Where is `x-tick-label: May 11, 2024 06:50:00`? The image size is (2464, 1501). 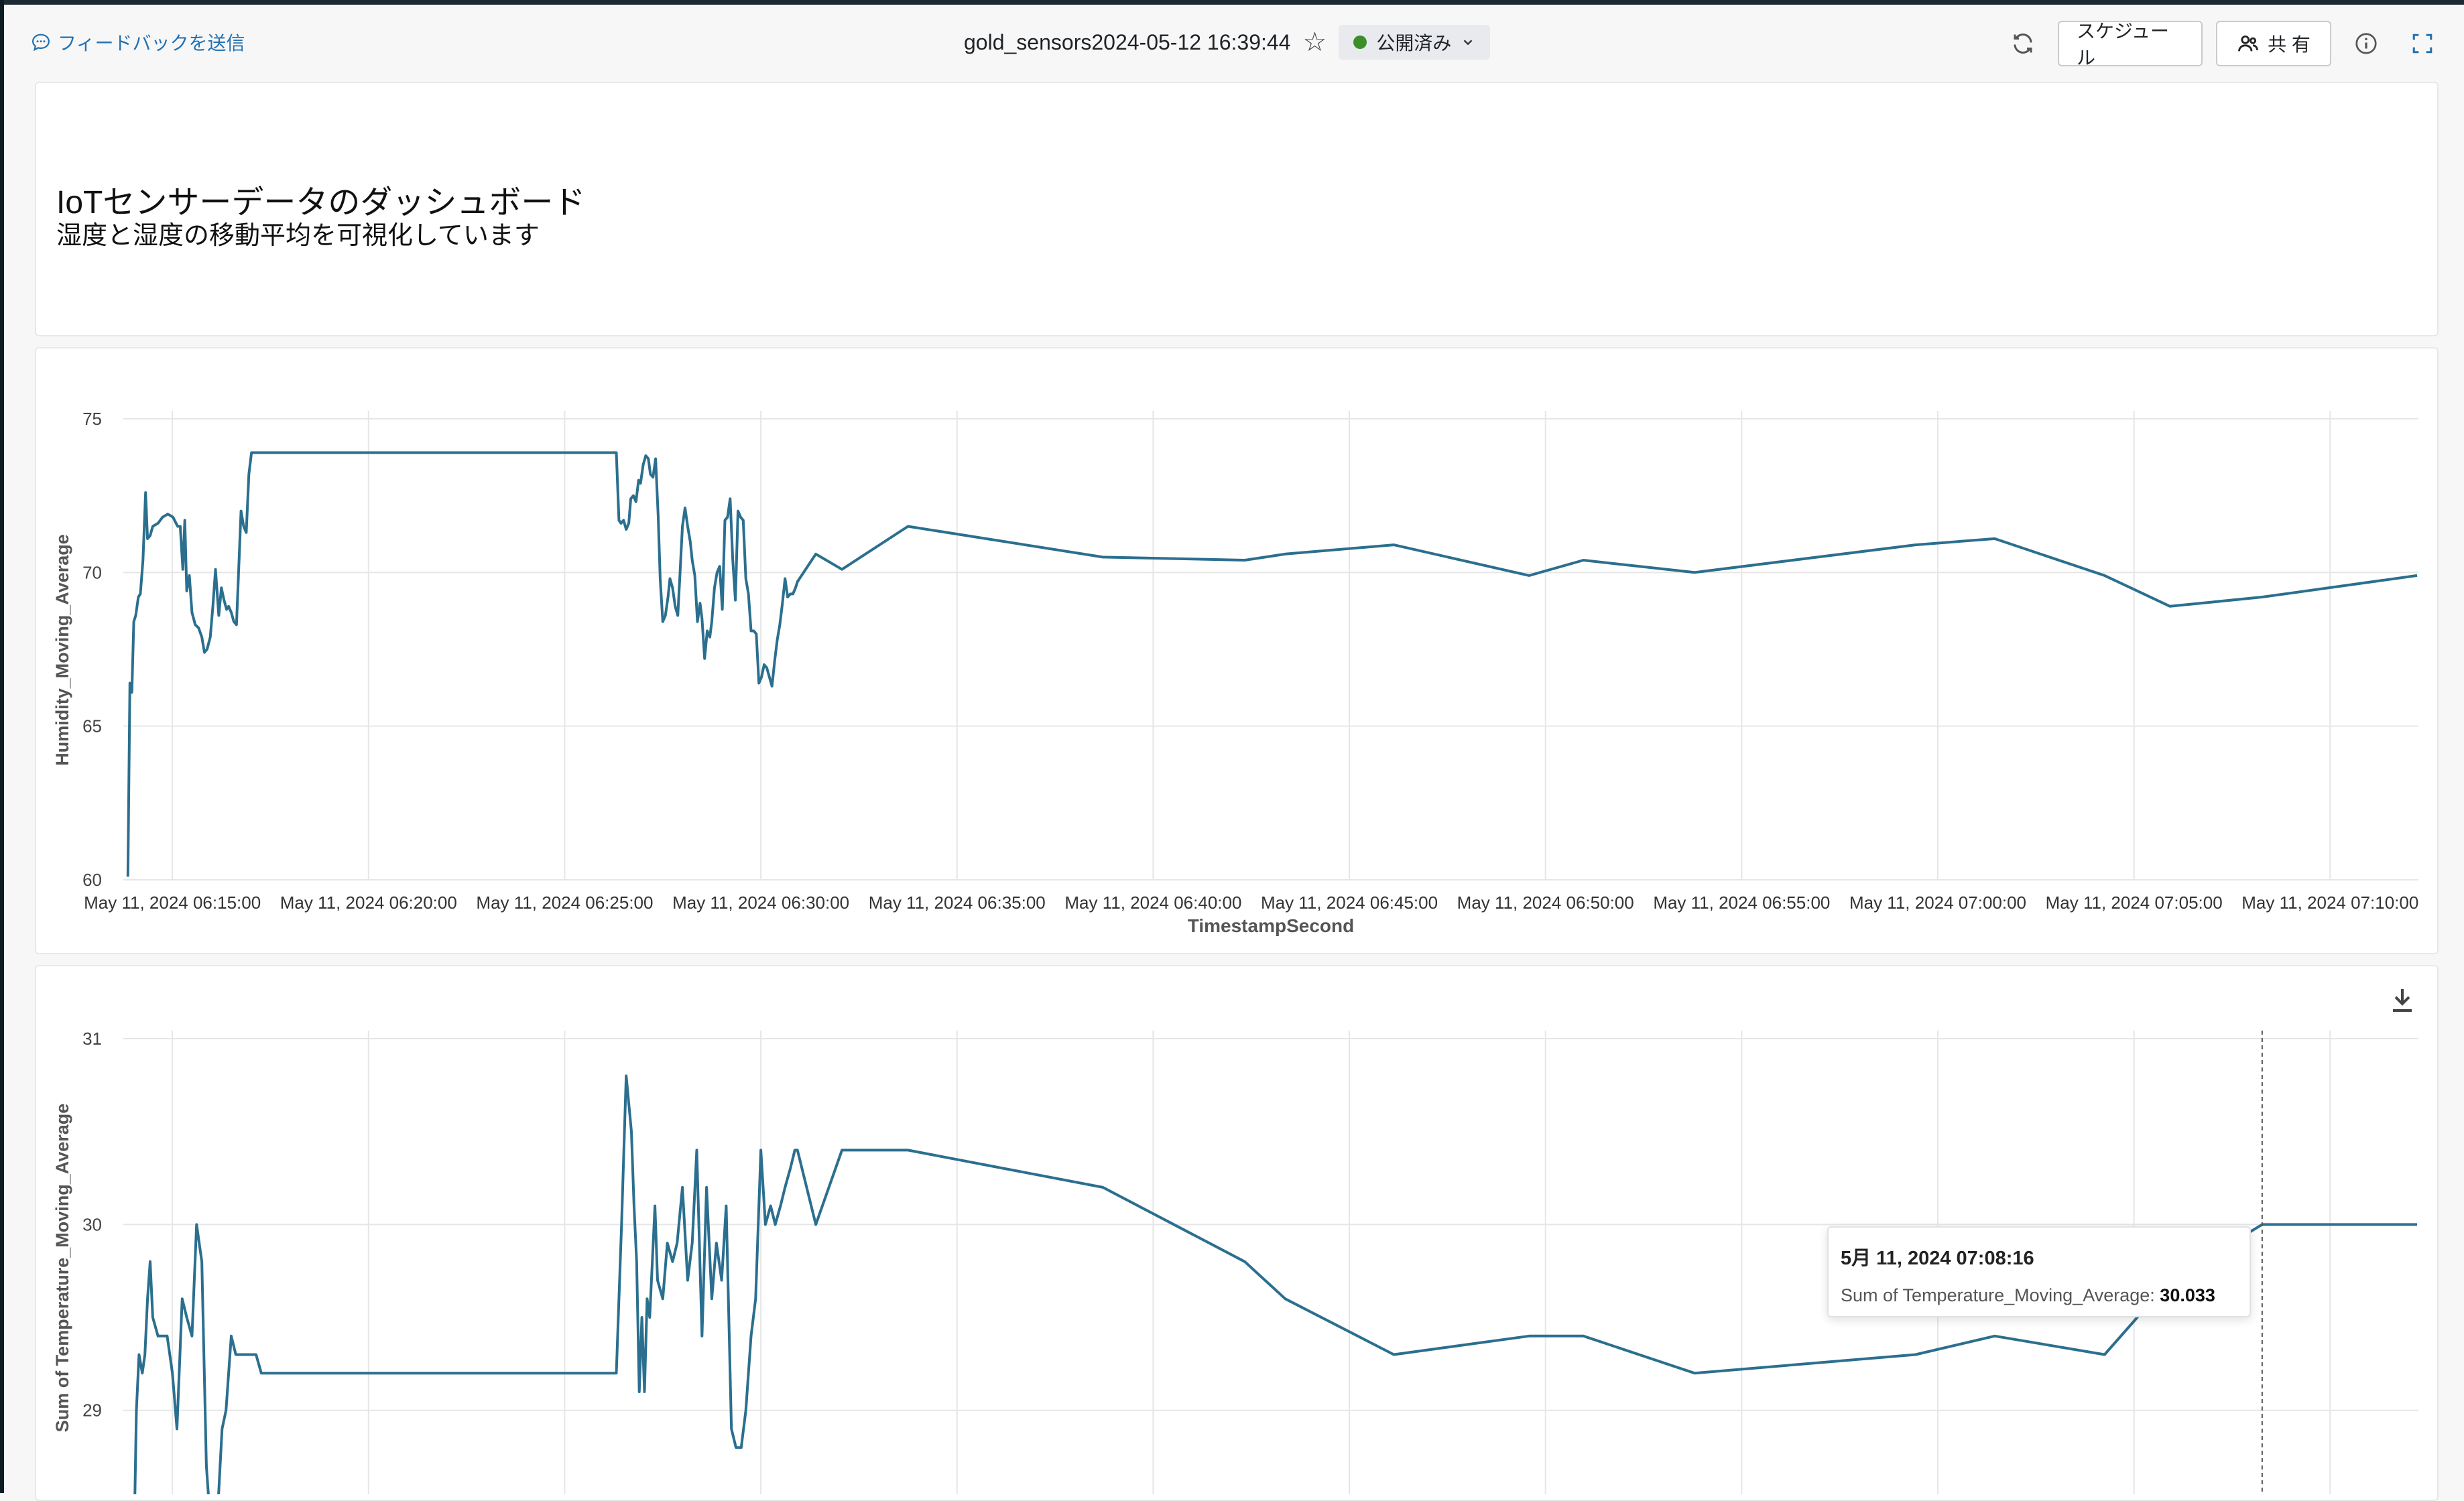 x-tick-label: May 11, 2024 06:50:00 is located at coordinates (1545, 903).